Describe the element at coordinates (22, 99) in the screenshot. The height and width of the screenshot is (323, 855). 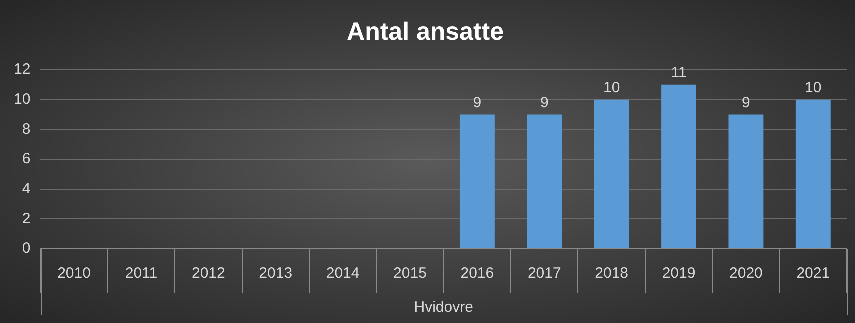
I see `y-tick-label: 10` at that location.